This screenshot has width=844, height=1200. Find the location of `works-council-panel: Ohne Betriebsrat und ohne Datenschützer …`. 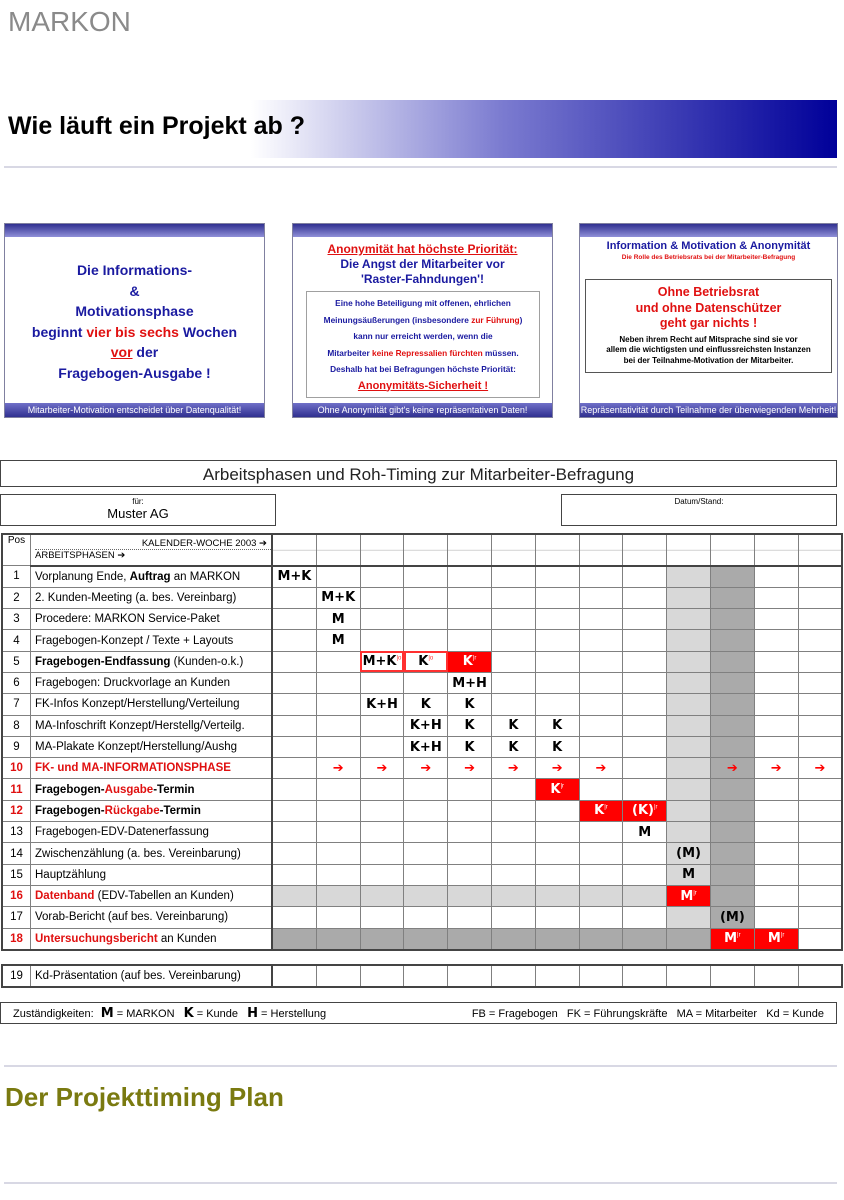

works-council-panel: Ohne Betriebsrat und ohne Datenschützer … is located at coordinates (708, 326).